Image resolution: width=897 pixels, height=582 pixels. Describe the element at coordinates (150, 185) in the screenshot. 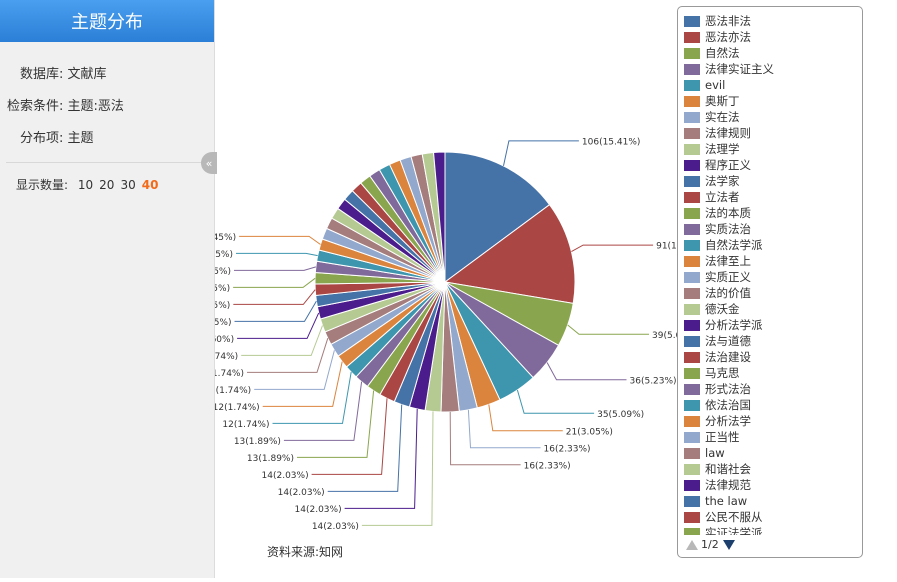

I see `count-option-40: 40` at that location.